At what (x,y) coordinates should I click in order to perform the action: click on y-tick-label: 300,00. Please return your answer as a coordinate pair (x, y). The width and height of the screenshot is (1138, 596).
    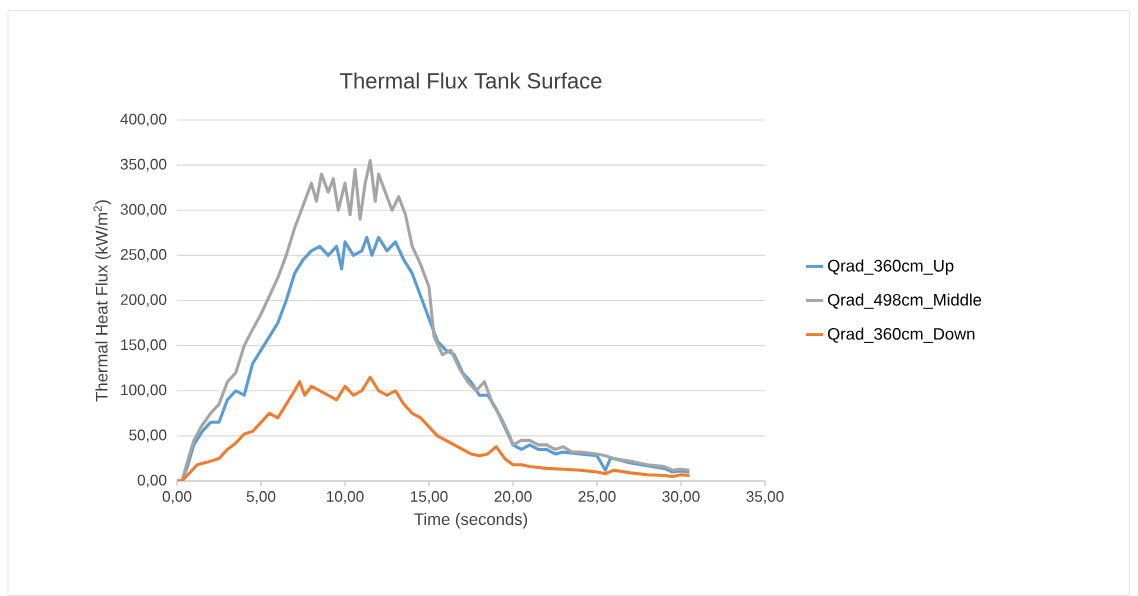
    Looking at the image, I should click on (143, 210).